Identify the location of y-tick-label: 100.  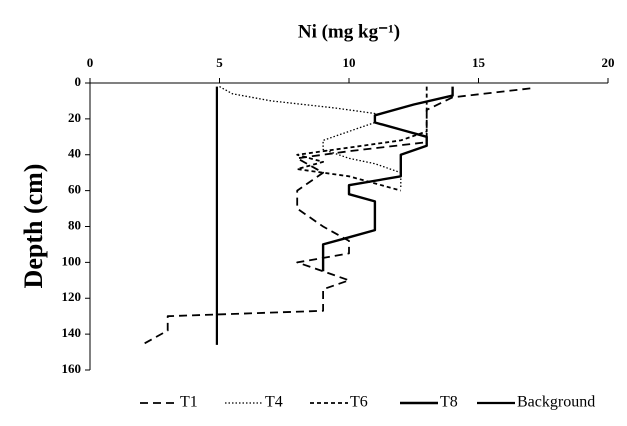
(72, 260).